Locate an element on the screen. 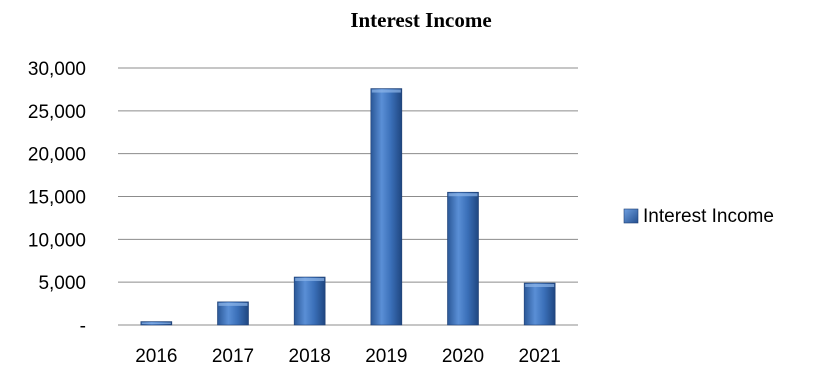 This screenshot has width=831, height=375. x-axis-ticks: 2016 2017 2018 2019 2020 2021 is located at coordinates (348, 356).